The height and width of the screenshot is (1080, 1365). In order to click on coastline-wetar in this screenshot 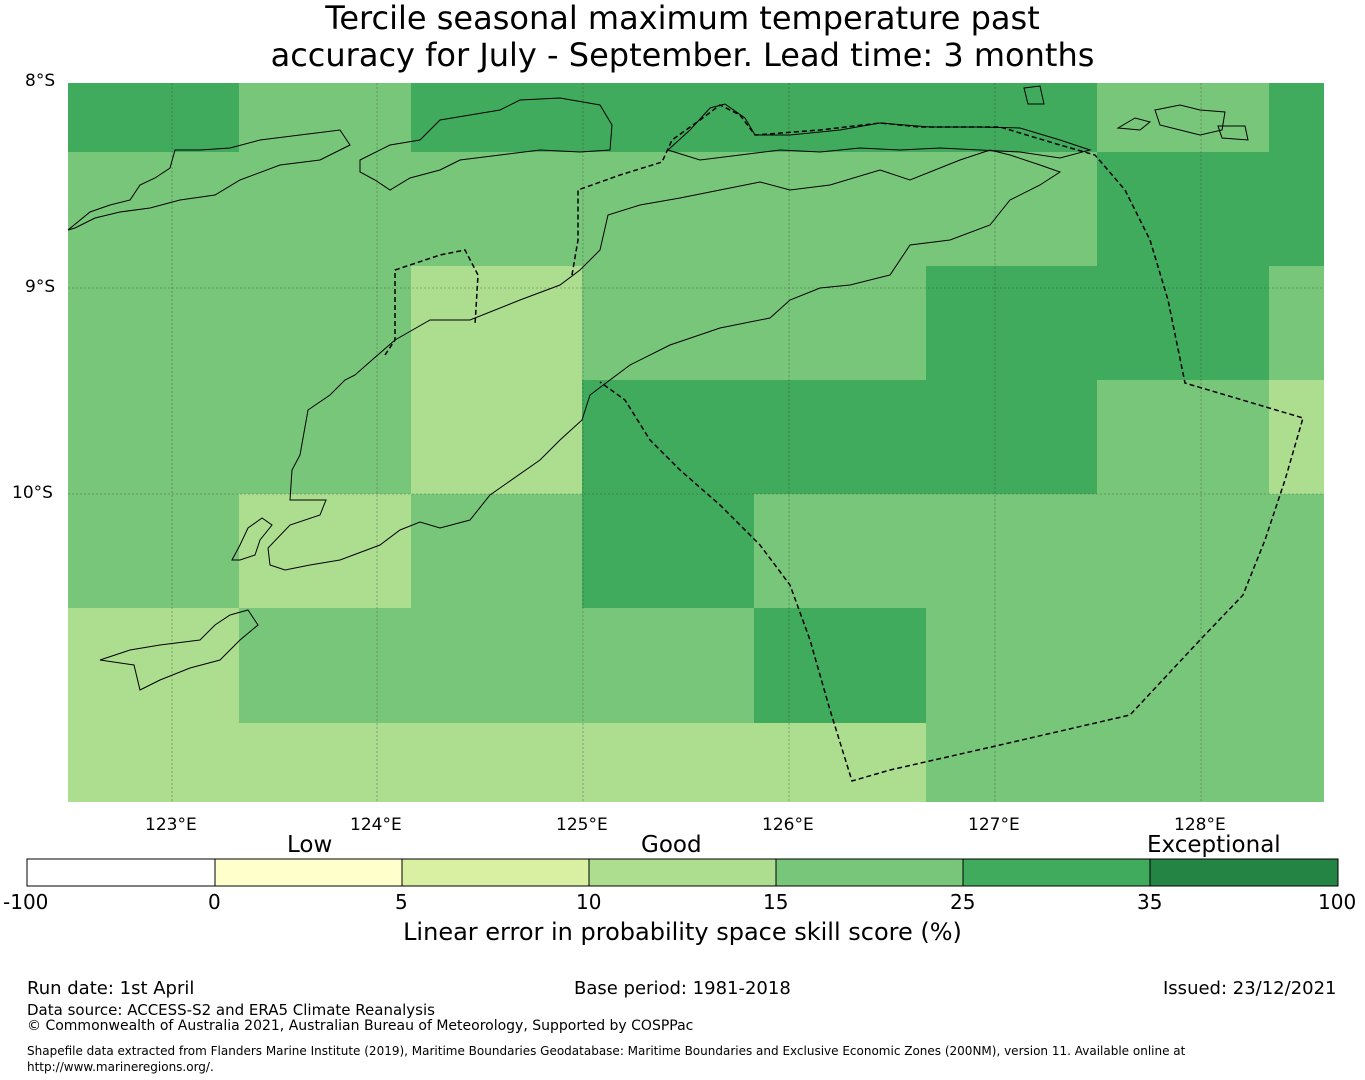, I will do `click(879, 132)`.